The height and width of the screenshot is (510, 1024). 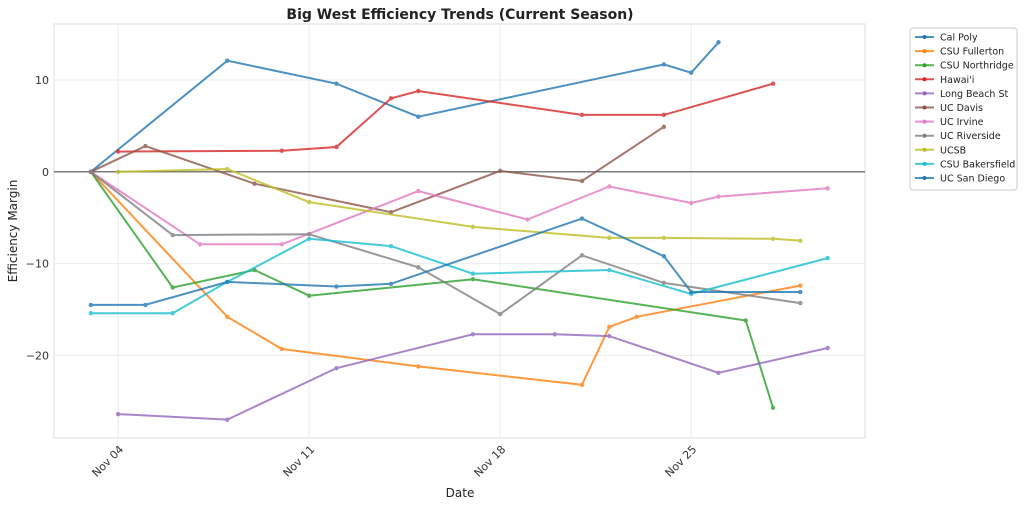 What do you see at coordinates (972, 179) in the screenshot?
I see `legend-label: UC San Diego` at bounding box center [972, 179].